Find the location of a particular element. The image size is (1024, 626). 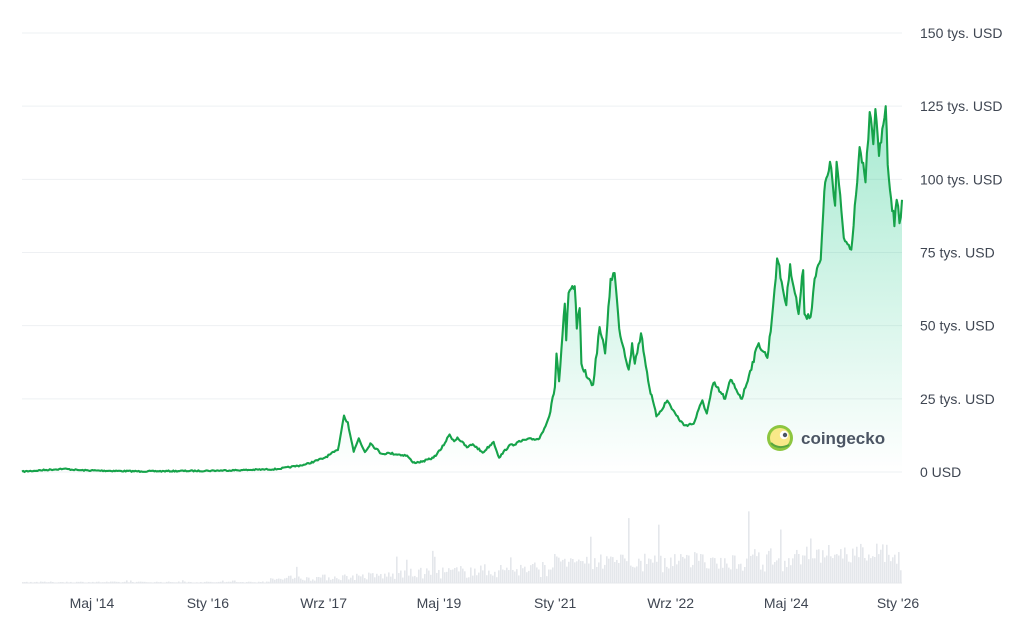

y-tick-label: 125 tys. USD is located at coordinates (961, 106).